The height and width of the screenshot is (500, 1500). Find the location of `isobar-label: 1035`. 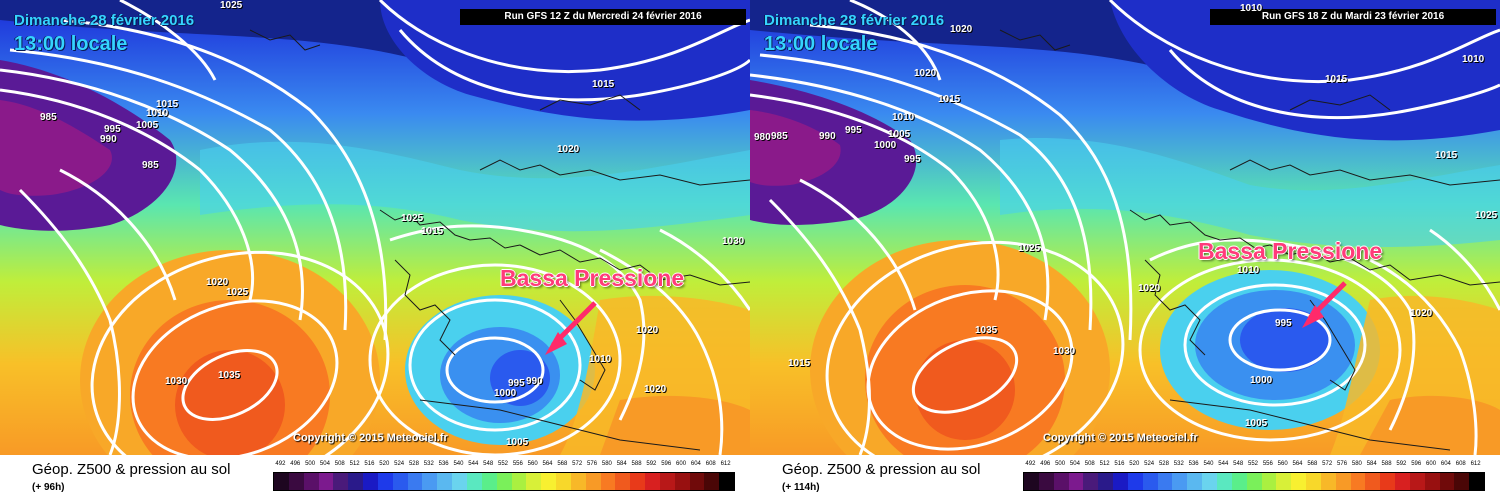

isobar-label: 1035 is located at coordinates (986, 330).